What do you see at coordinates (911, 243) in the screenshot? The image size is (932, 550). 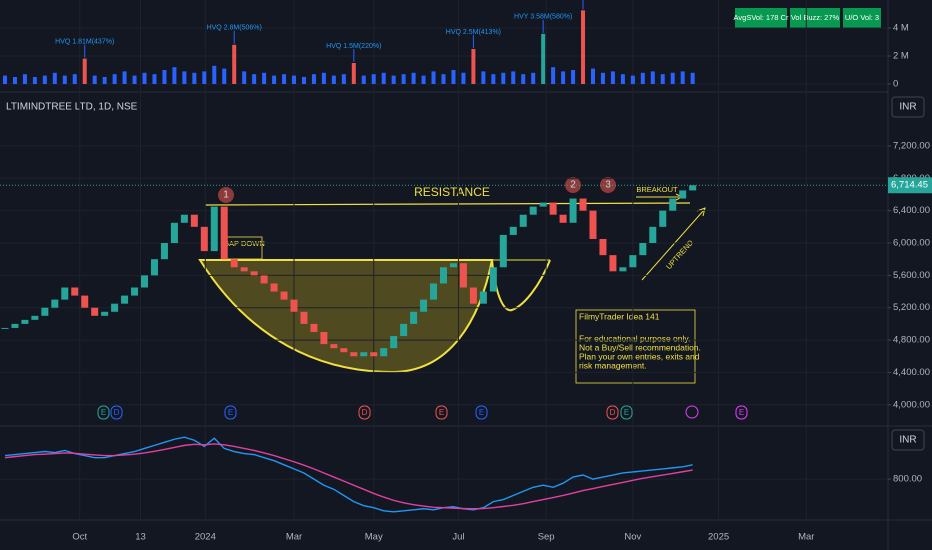 I see `y-tick-label: 6,000.00` at bounding box center [911, 243].